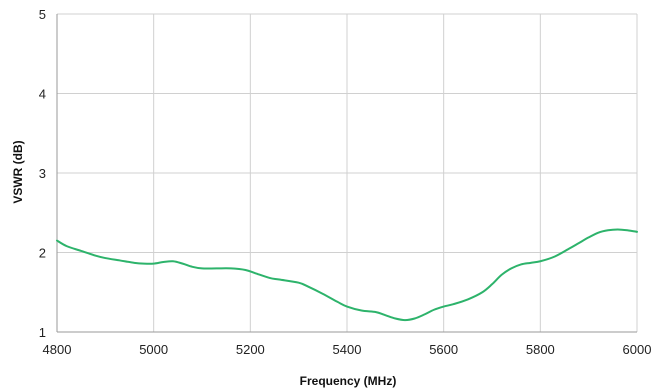  What do you see at coordinates (42, 173) in the screenshot?
I see `y-tick-label: 3` at bounding box center [42, 173].